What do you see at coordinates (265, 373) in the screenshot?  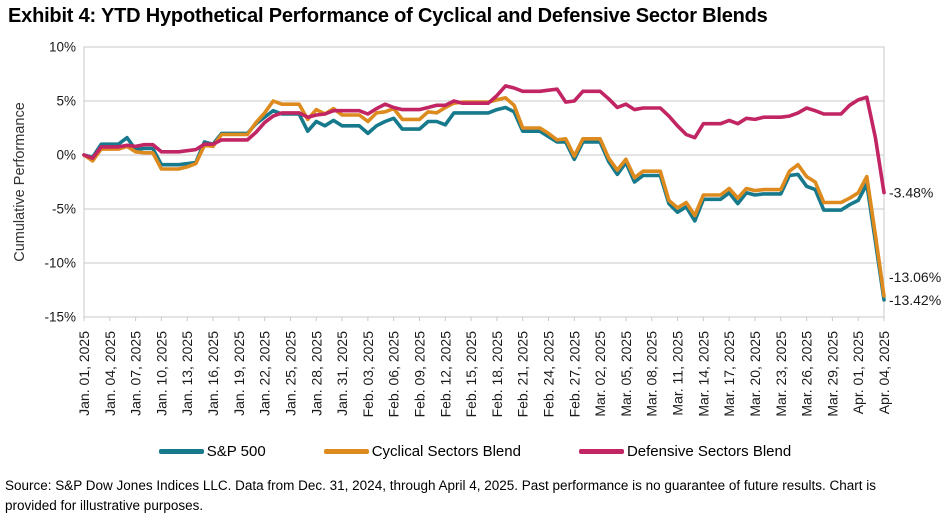 I see `x-tick-label: Jan. 22, 2025` at bounding box center [265, 373].